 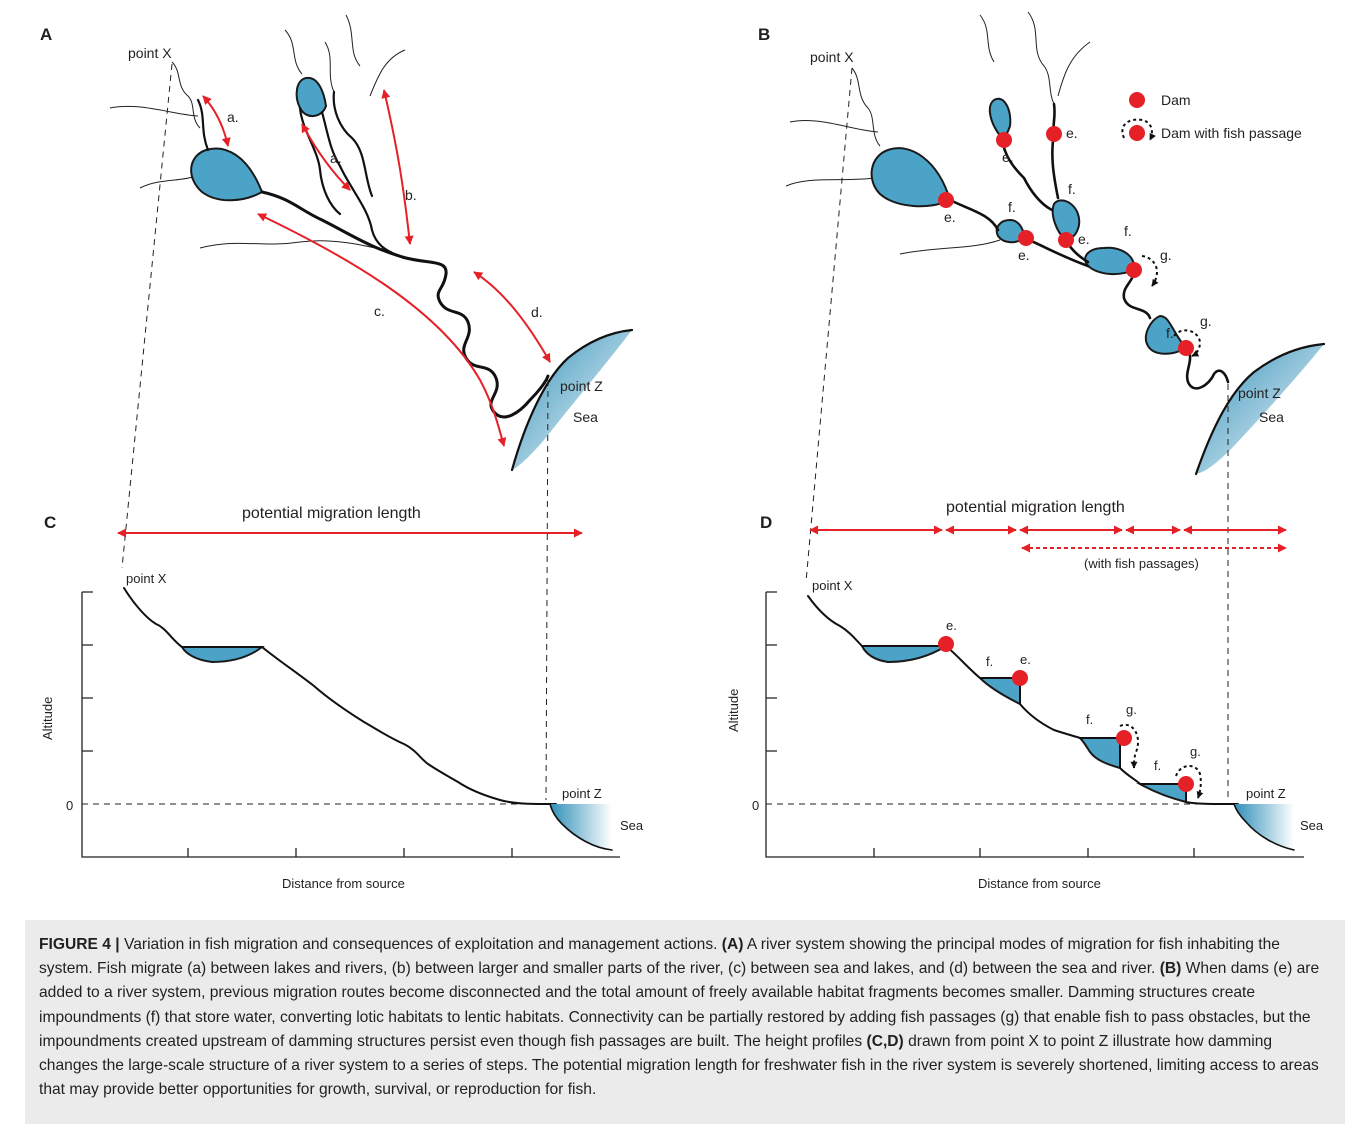 What do you see at coordinates (1023, 700) in the screenshot?
I see `panel-d-profile` at bounding box center [1023, 700].